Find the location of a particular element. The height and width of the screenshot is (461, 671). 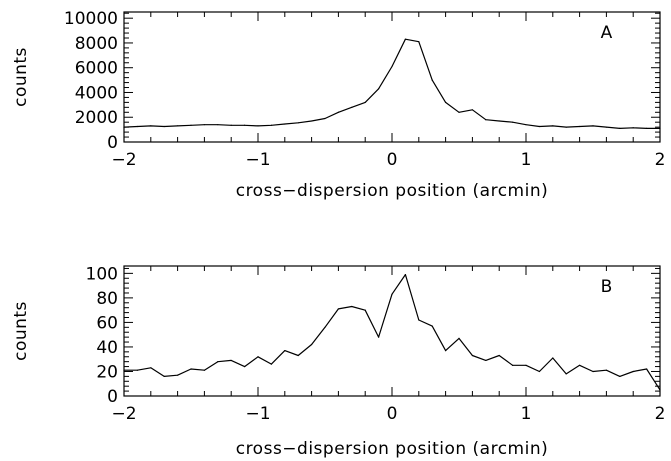

y-tick-label: 80 is located at coordinates (107, 299).